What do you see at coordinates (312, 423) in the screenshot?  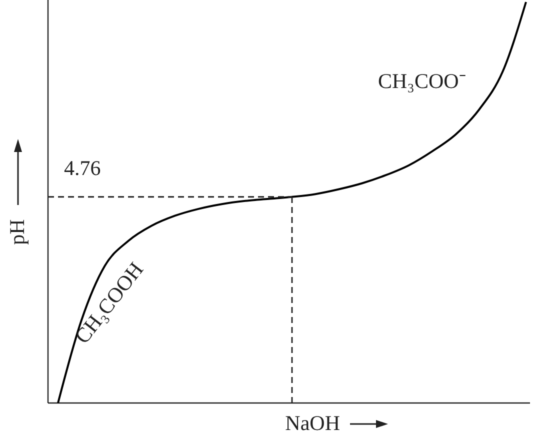 I see `x-axis-title: NaOH` at bounding box center [312, 423].